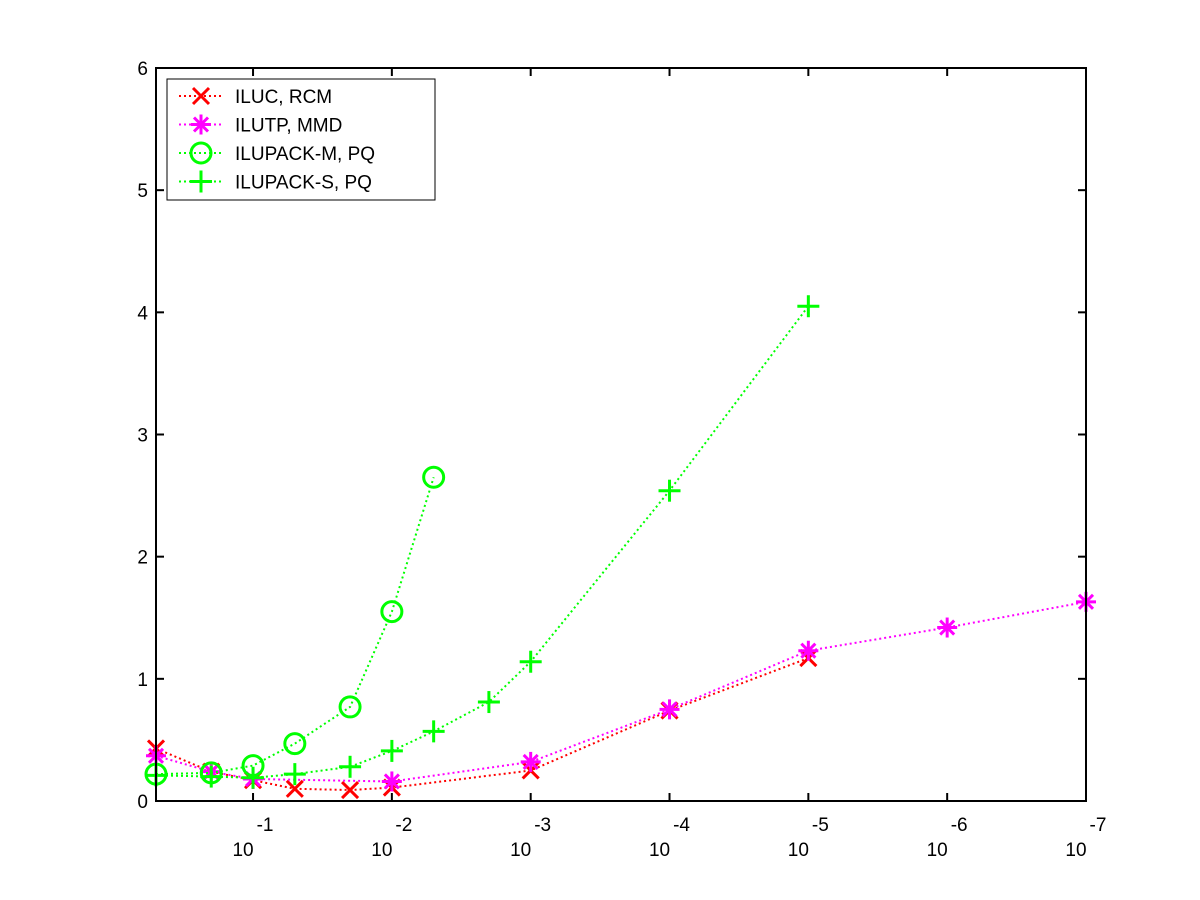 The height and width of the screenshot is (900, 1200). I want to click on x-tick-label: 10-3, so click(530, 838).